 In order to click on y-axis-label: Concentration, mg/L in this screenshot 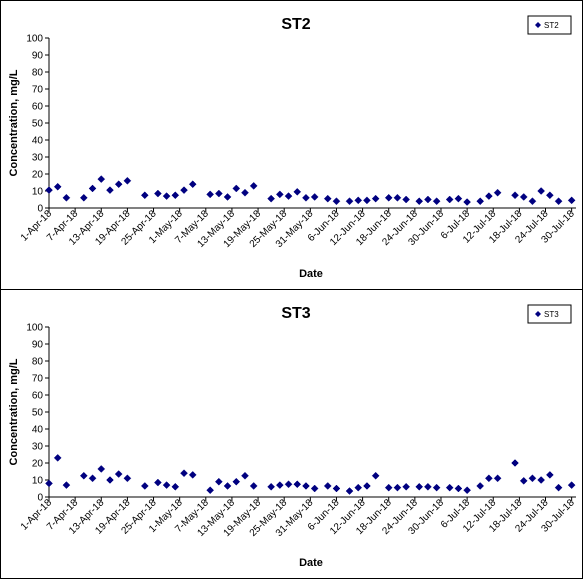, I will do `click(14, 411)`.